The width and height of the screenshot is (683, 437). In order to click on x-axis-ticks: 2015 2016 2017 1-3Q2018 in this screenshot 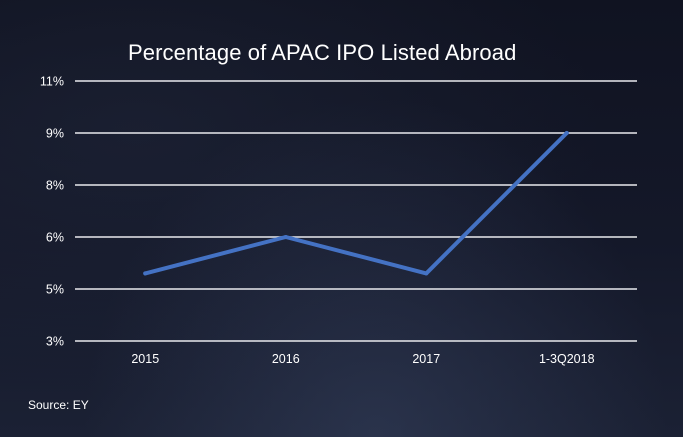, I will do `click(362, 359)`.